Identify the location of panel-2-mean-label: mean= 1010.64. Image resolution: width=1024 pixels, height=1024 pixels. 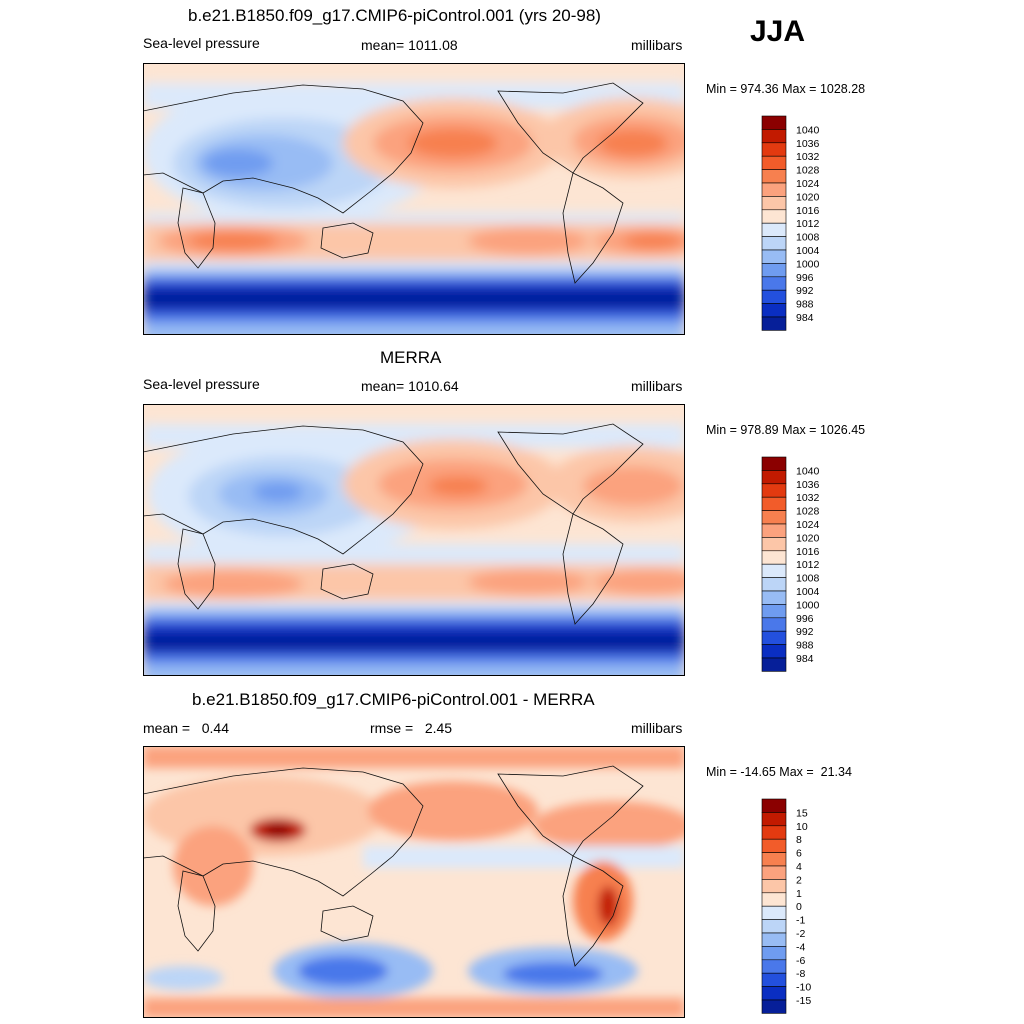
(410, 386).